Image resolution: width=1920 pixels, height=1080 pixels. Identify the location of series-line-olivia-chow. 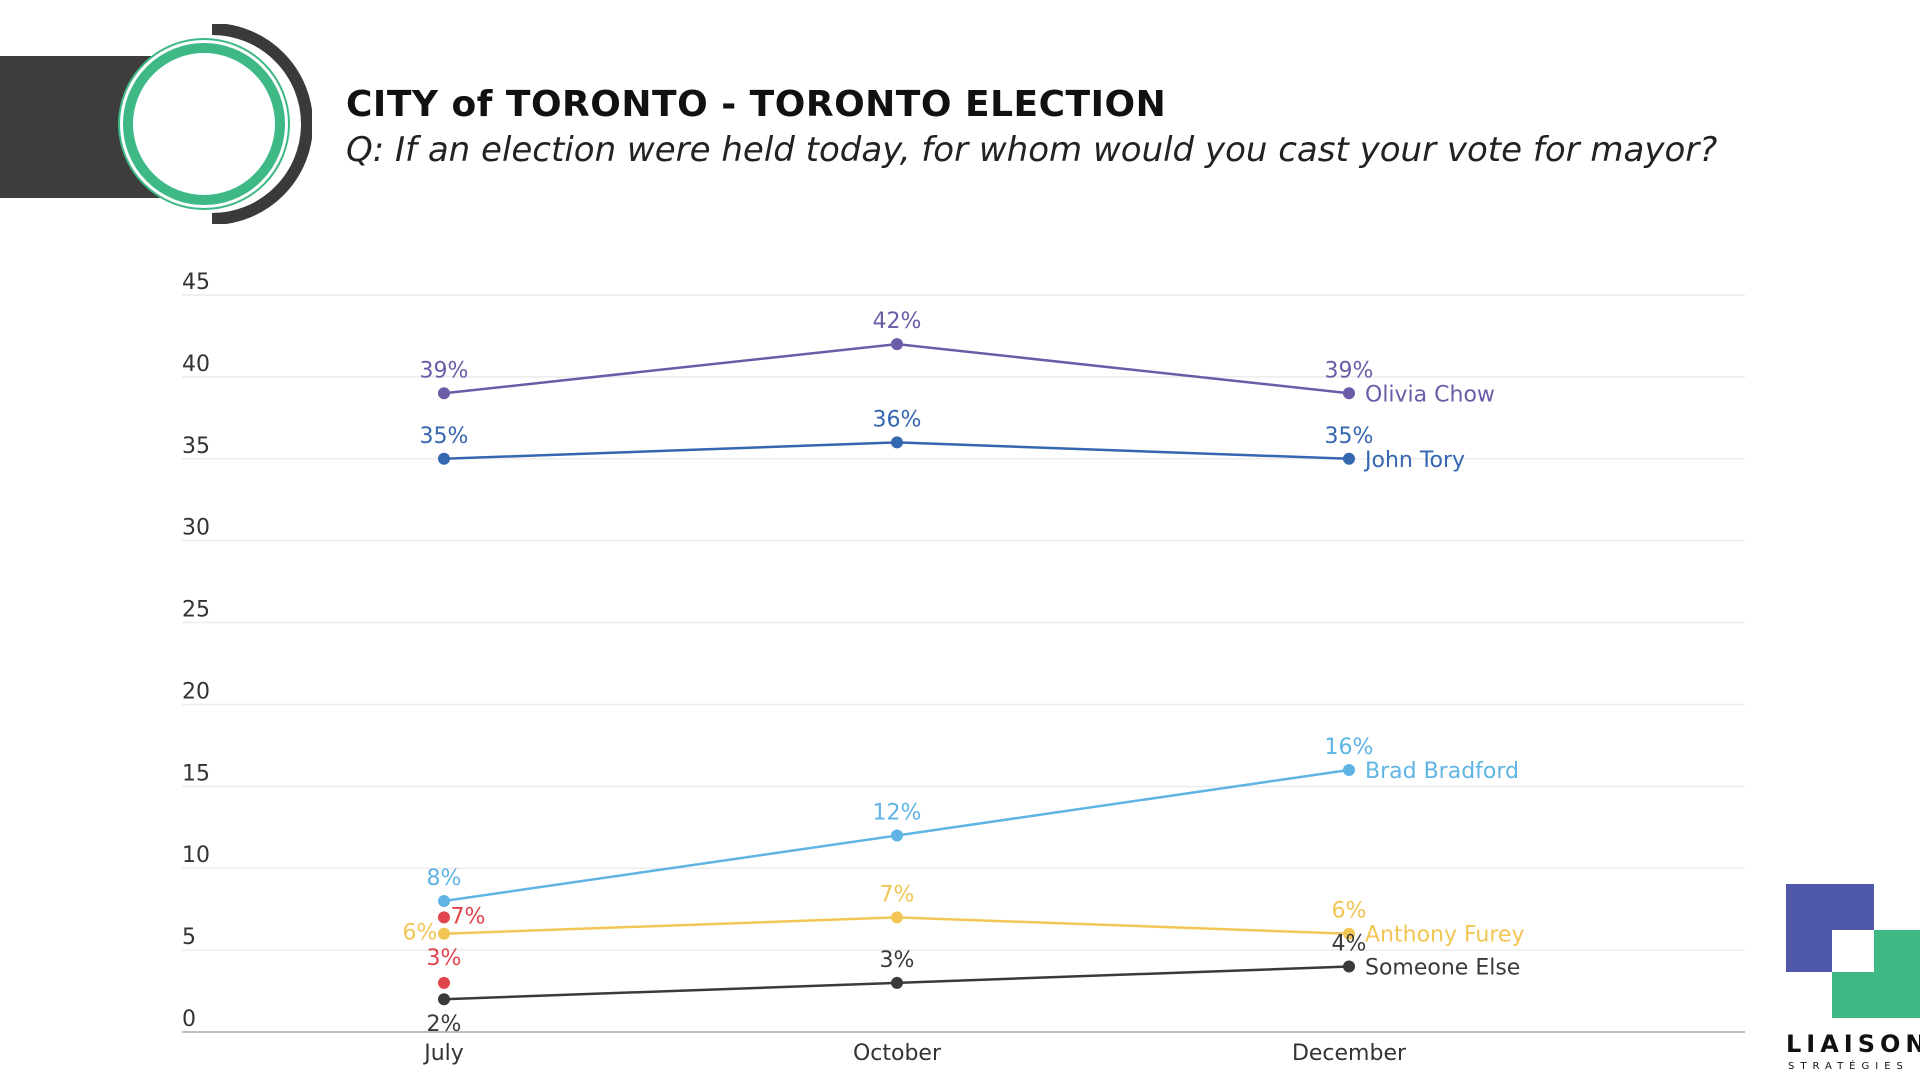
(896, 368).